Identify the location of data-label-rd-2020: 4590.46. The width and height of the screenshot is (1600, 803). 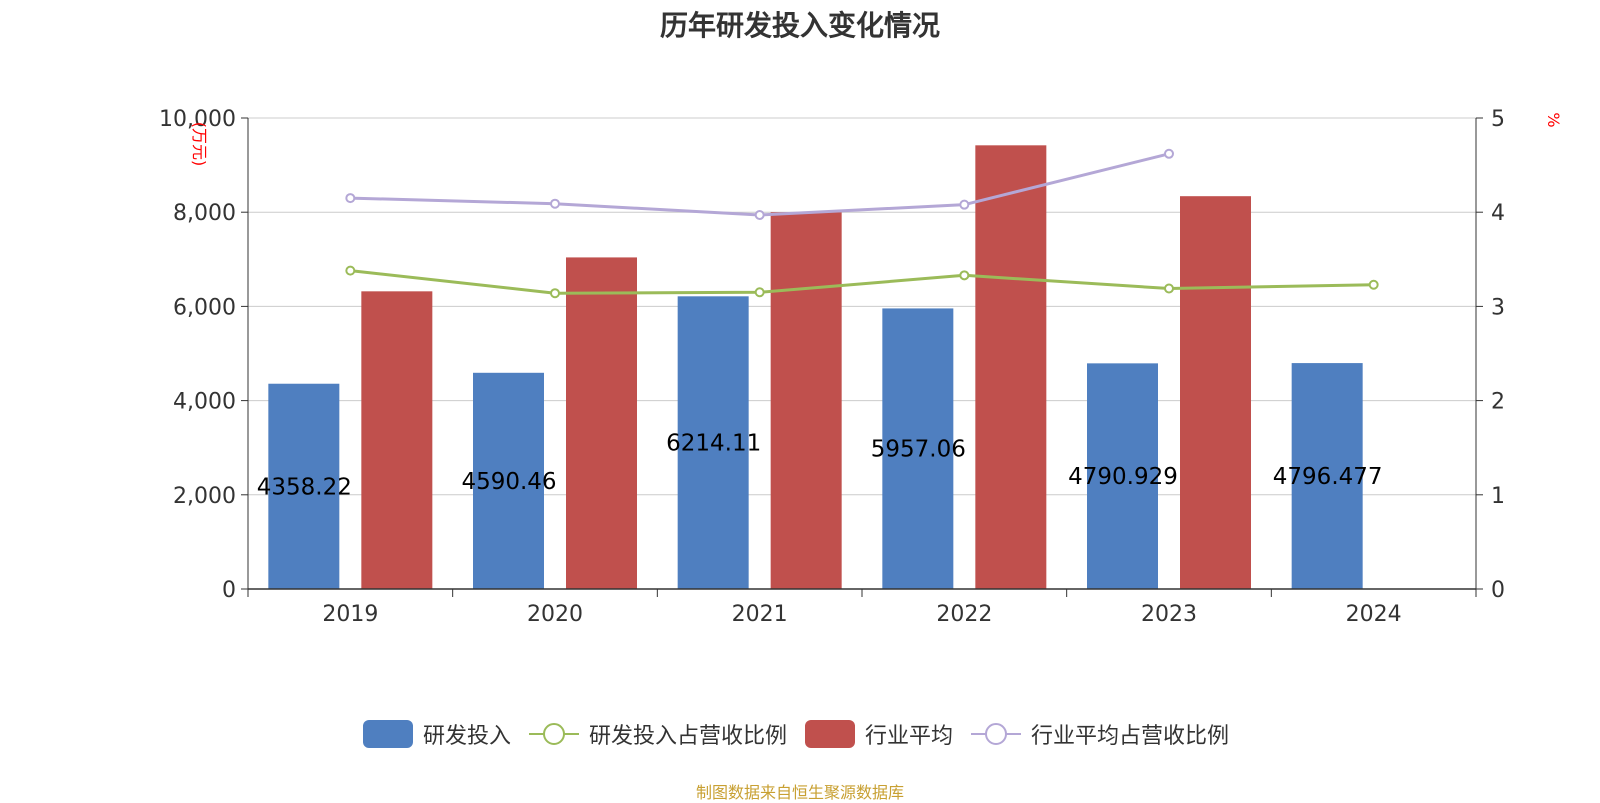
(508, 482).